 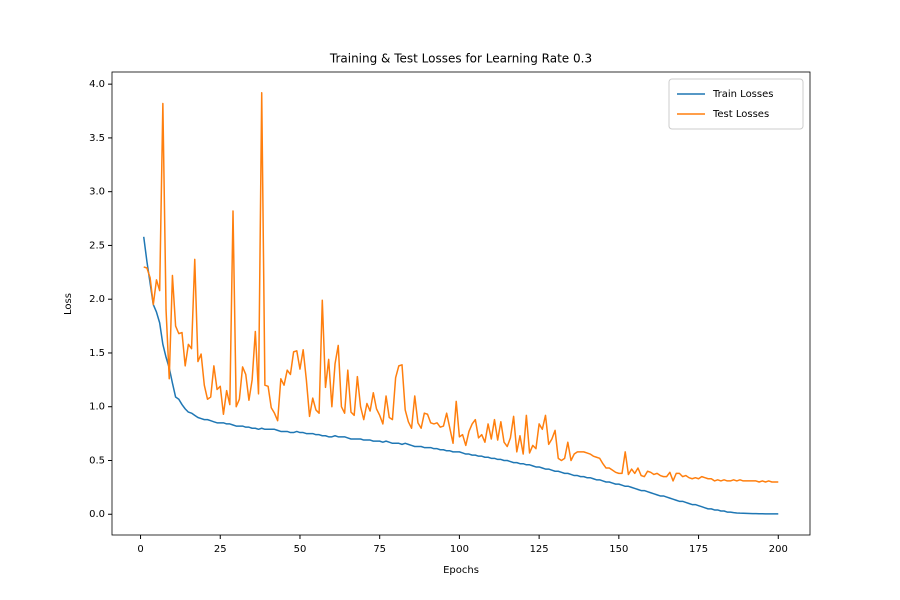 What do you see at coordinates (97, 138) in the screenshot?
I see `y-tick-label: 3.5` at bounding box center [97, 138].